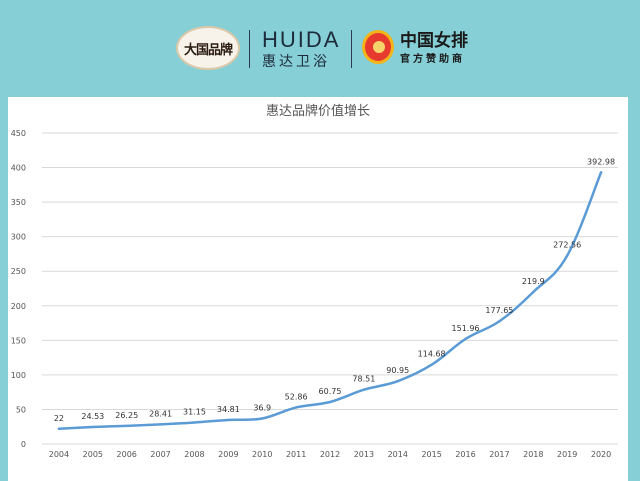  What do you see at coordinates (228, 454) in the screenshot?
I see `x-tick-label: 2009` at bounding box center [228, 454].